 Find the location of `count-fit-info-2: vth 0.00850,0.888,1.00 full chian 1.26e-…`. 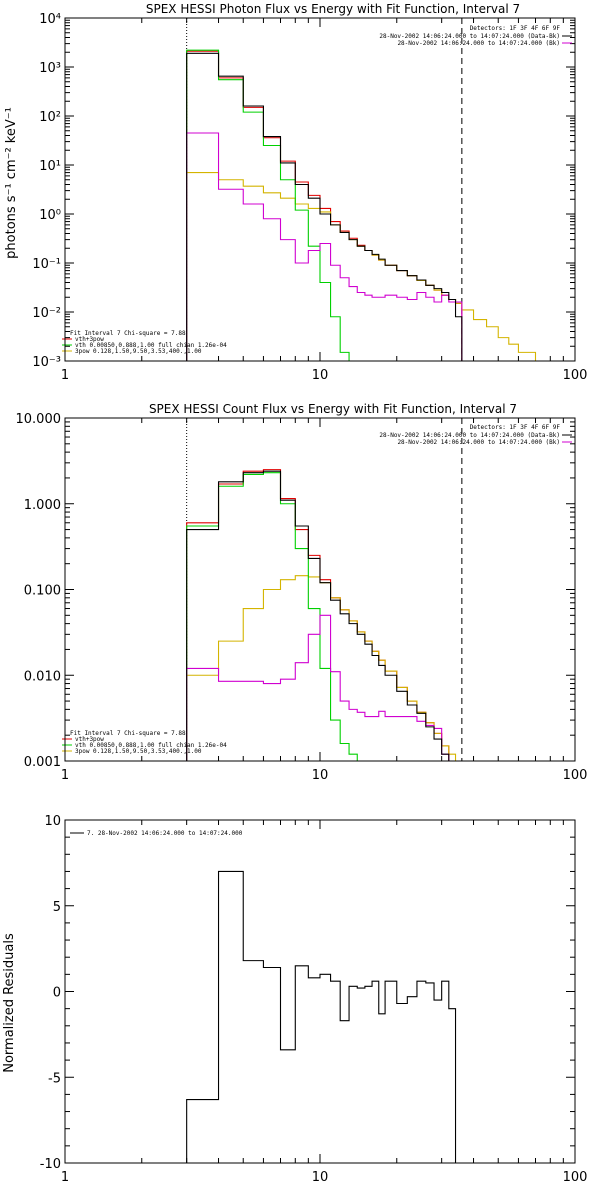

count-fit-info-2: vth 0.00850,0.888,1.00 full chian 1.26e-… is located at coordinates (151, 745).